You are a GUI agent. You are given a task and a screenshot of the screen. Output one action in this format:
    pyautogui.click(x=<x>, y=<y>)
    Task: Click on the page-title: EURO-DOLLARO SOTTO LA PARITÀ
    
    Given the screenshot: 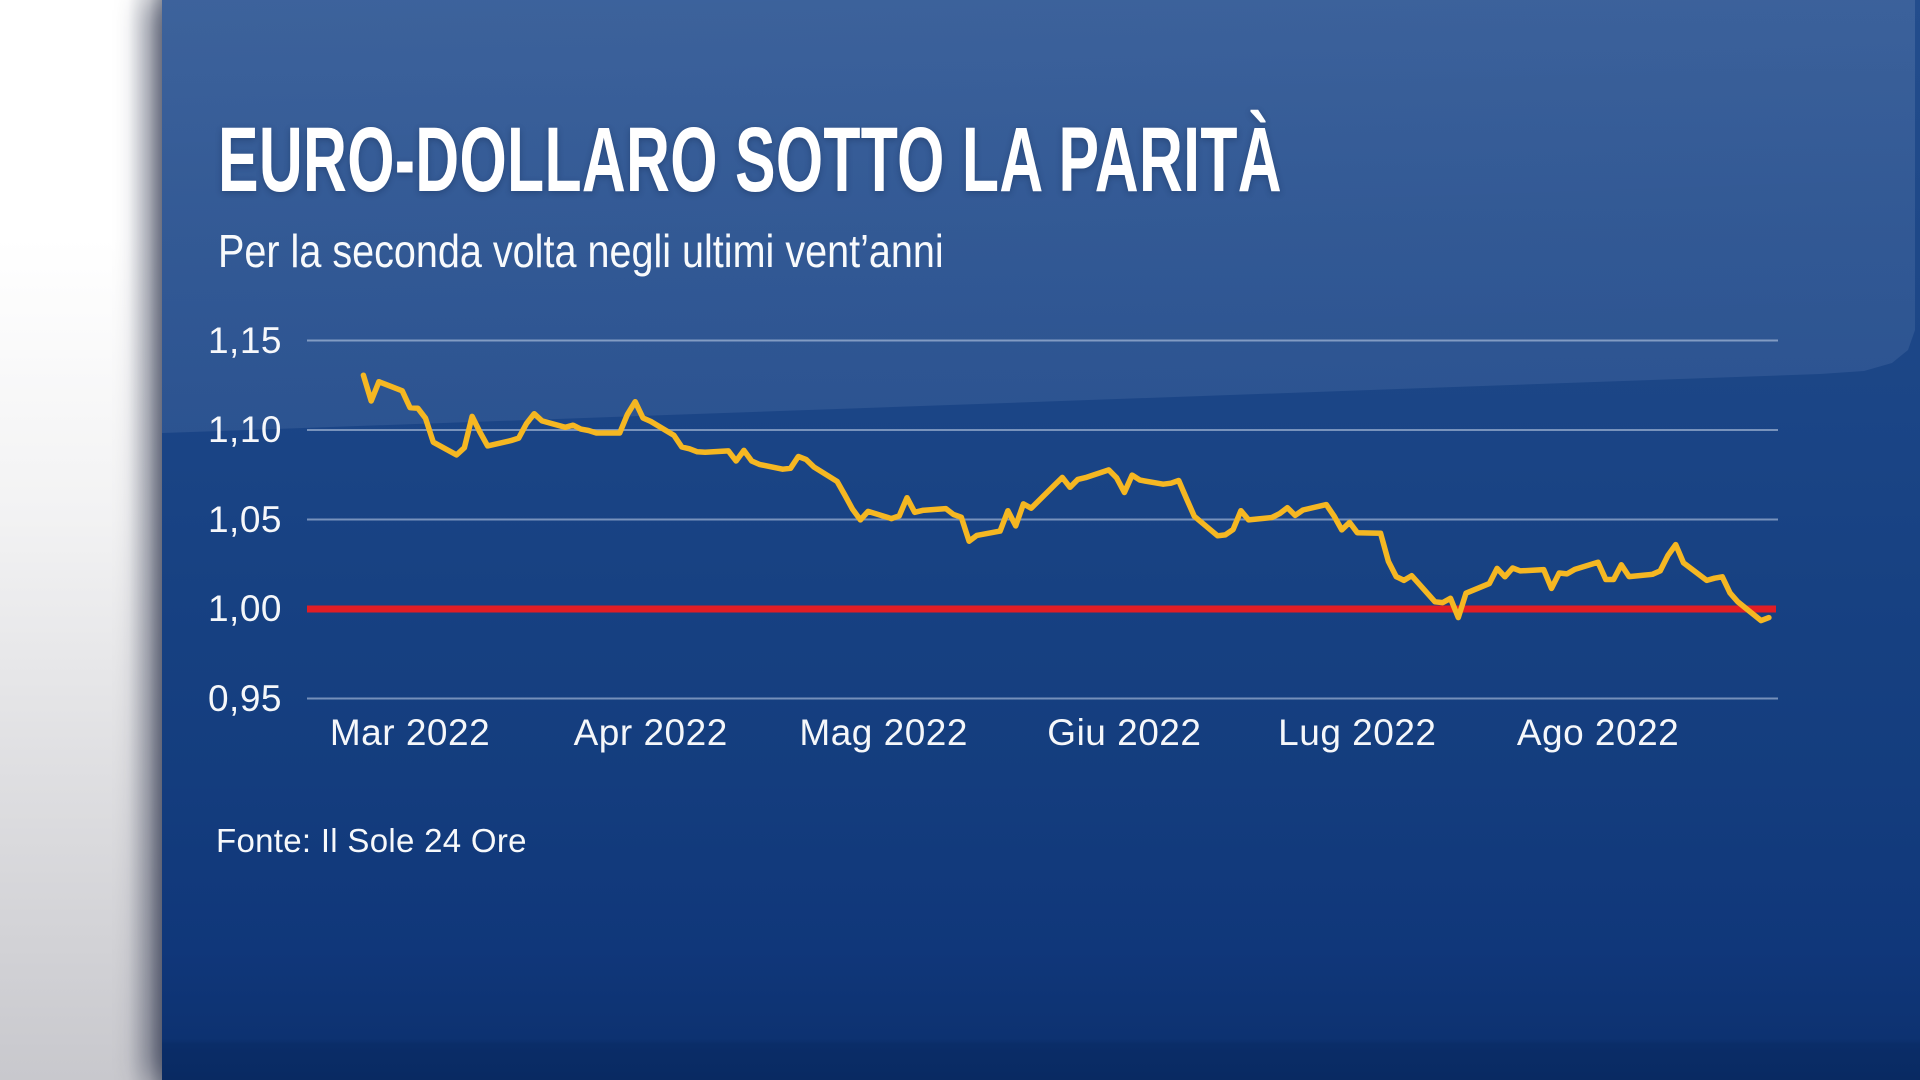 What is the action you would take?
    pyautogui.click(x=1024, y=160)
    